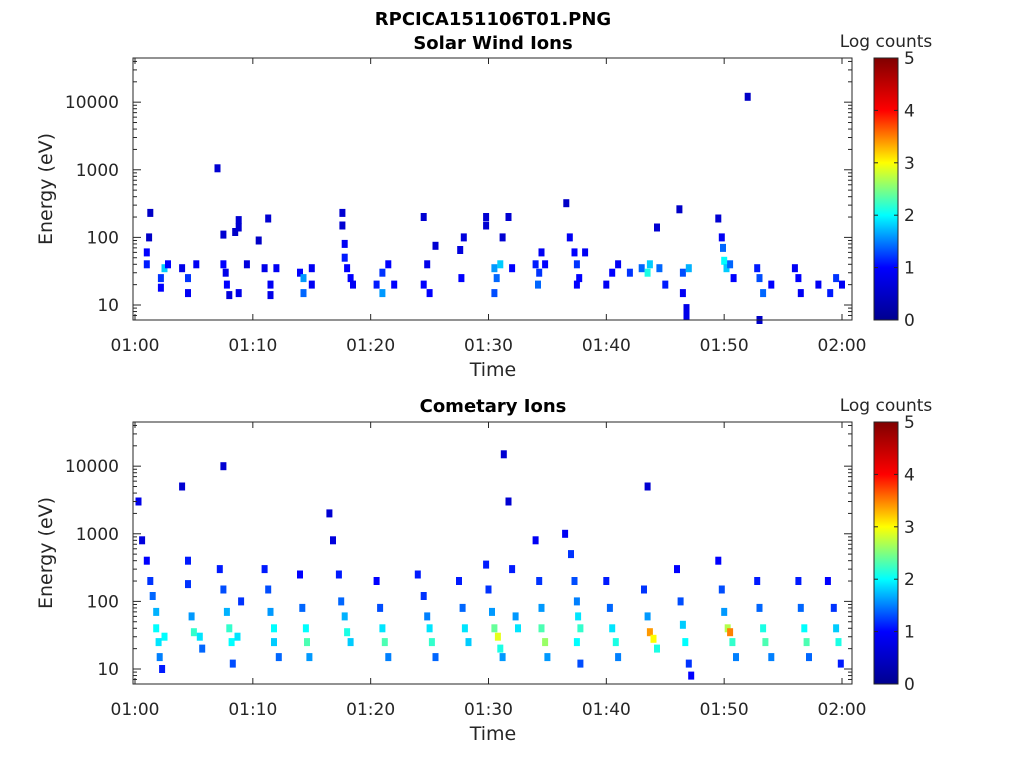  What do you see at coordinates (842, 346) in the screenshot?
I see `x-tick-label: 02:00` at bounding box center [842, 346].